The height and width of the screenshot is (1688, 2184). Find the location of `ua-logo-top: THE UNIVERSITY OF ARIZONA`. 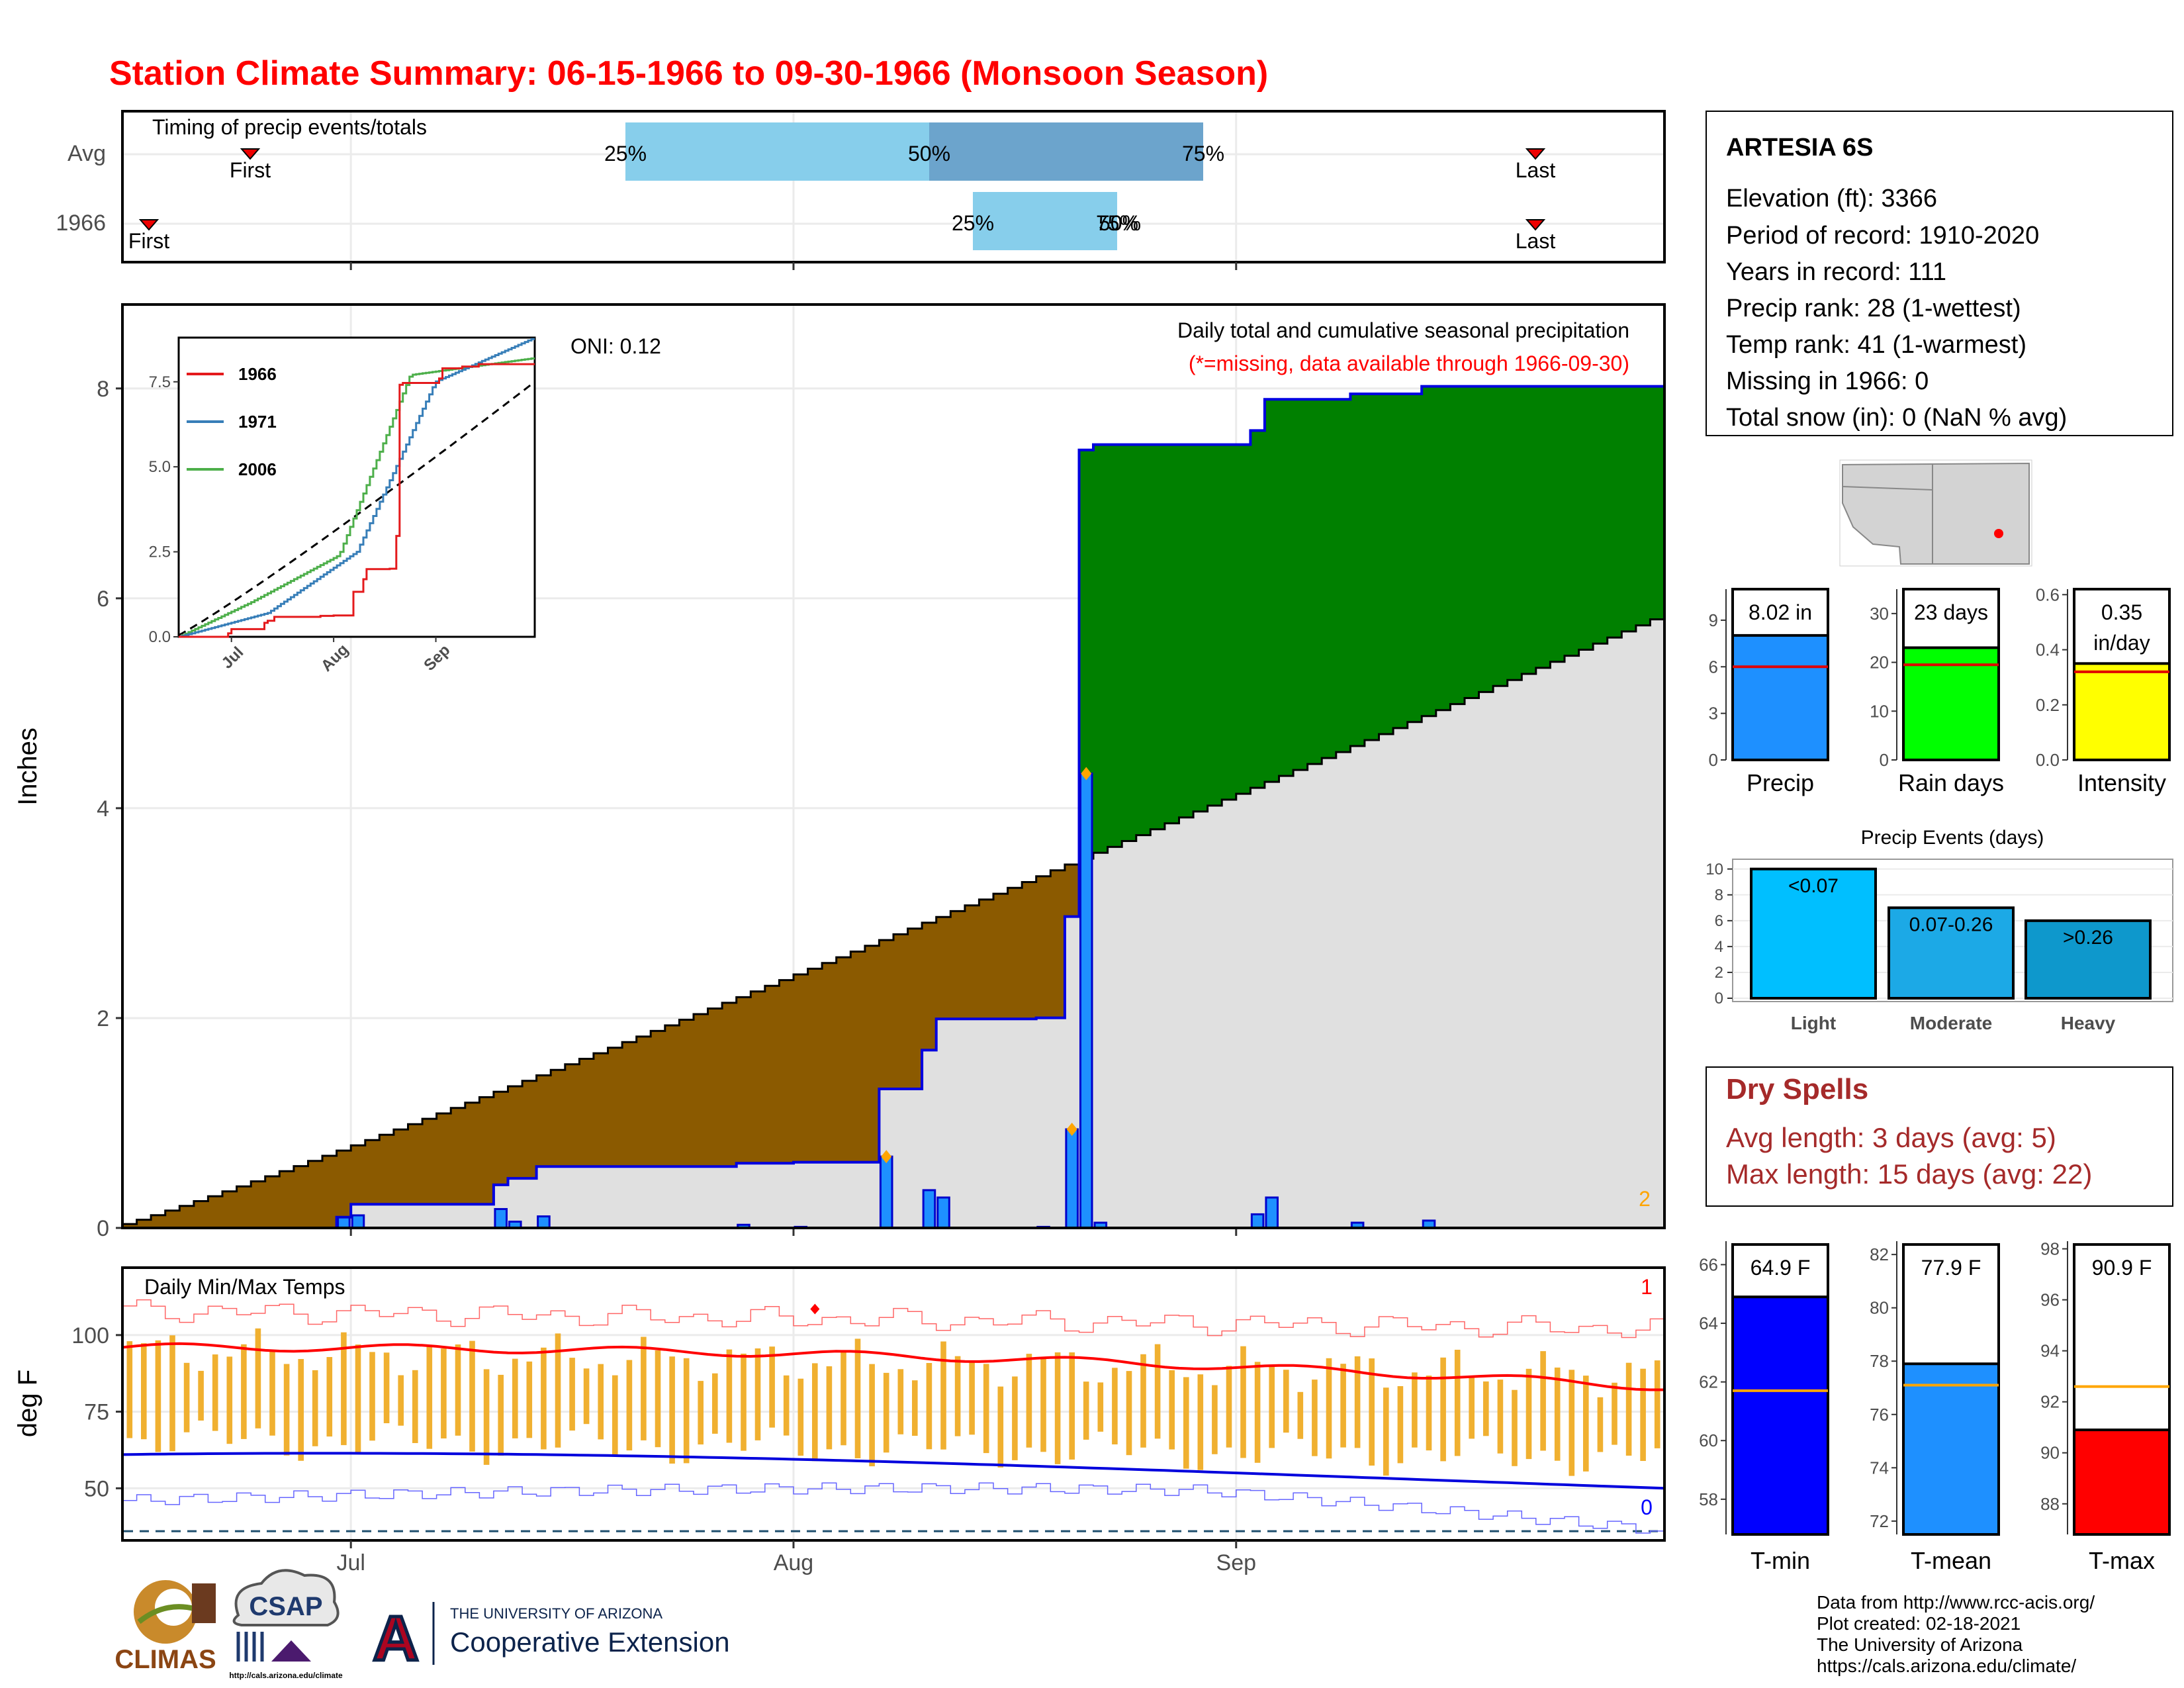

ua-logo-top: THE UNIVERSITY OF ARIZONA is located at coordinates (556, 1614).